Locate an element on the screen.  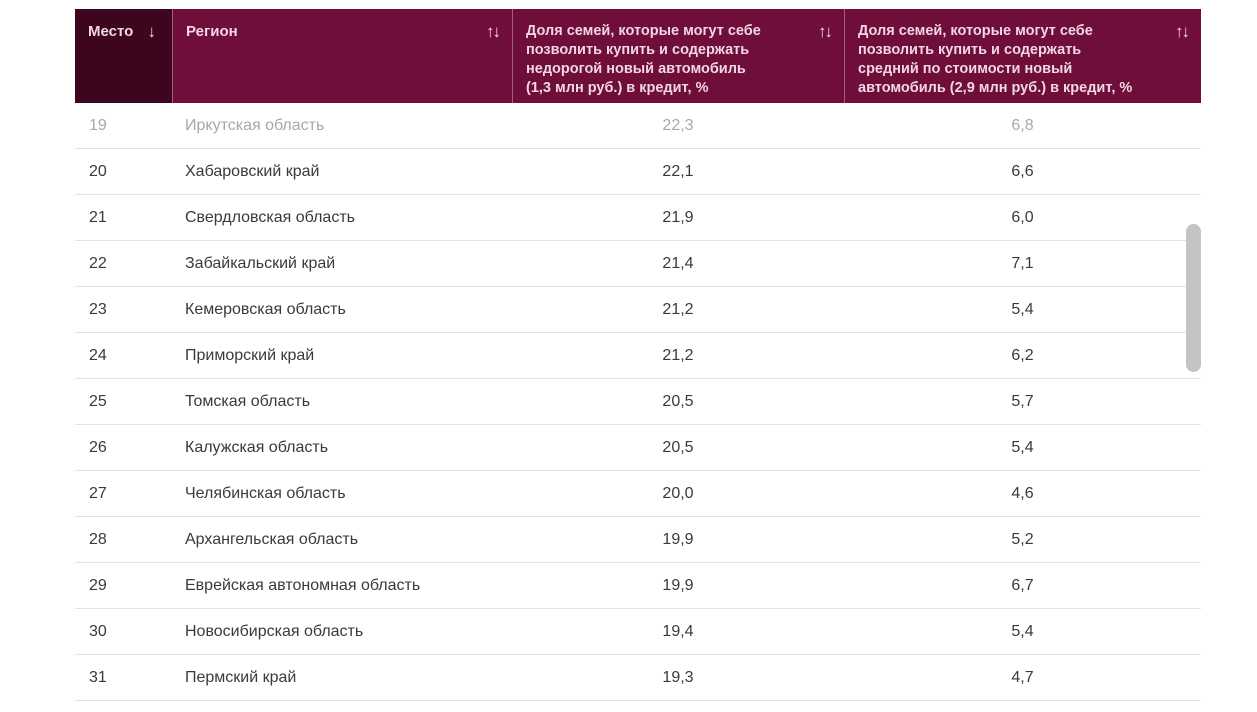
region-cell: Забайкальский край is located at coordinates (260, 263).